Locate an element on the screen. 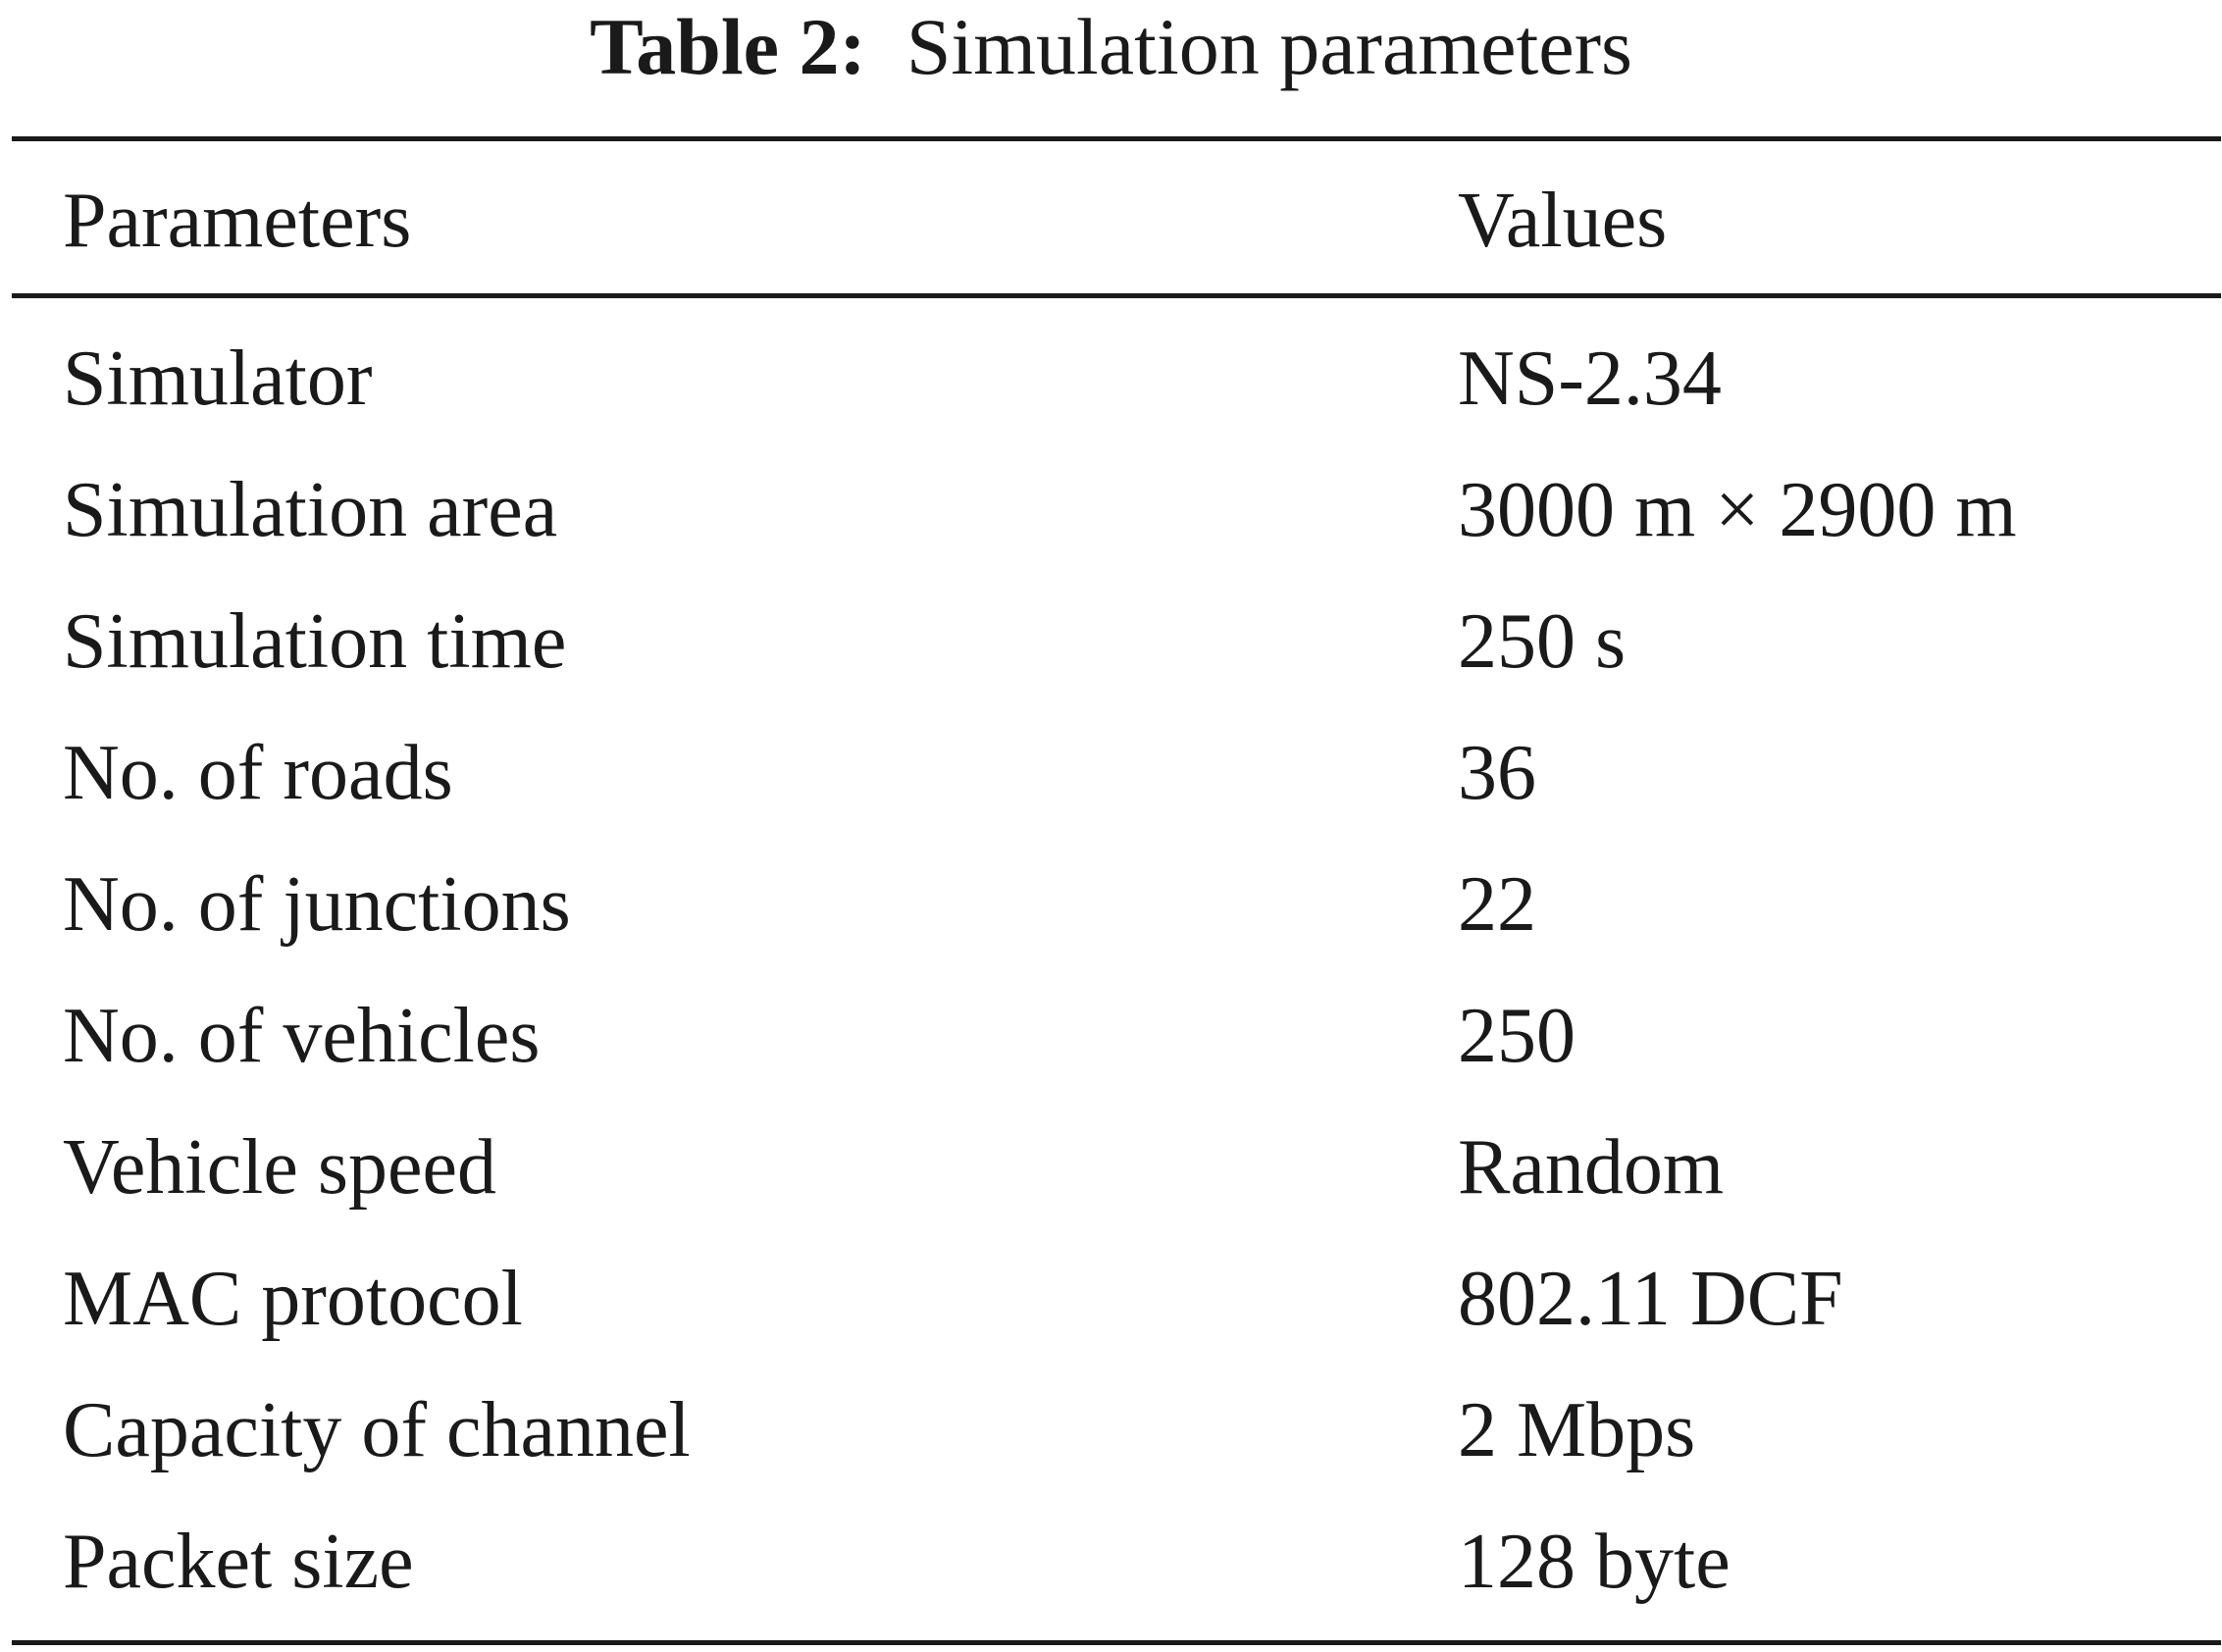 The image size is (2222, 1652). value-cell: 802.11 DCF is located at coordinates (1650, 1299).